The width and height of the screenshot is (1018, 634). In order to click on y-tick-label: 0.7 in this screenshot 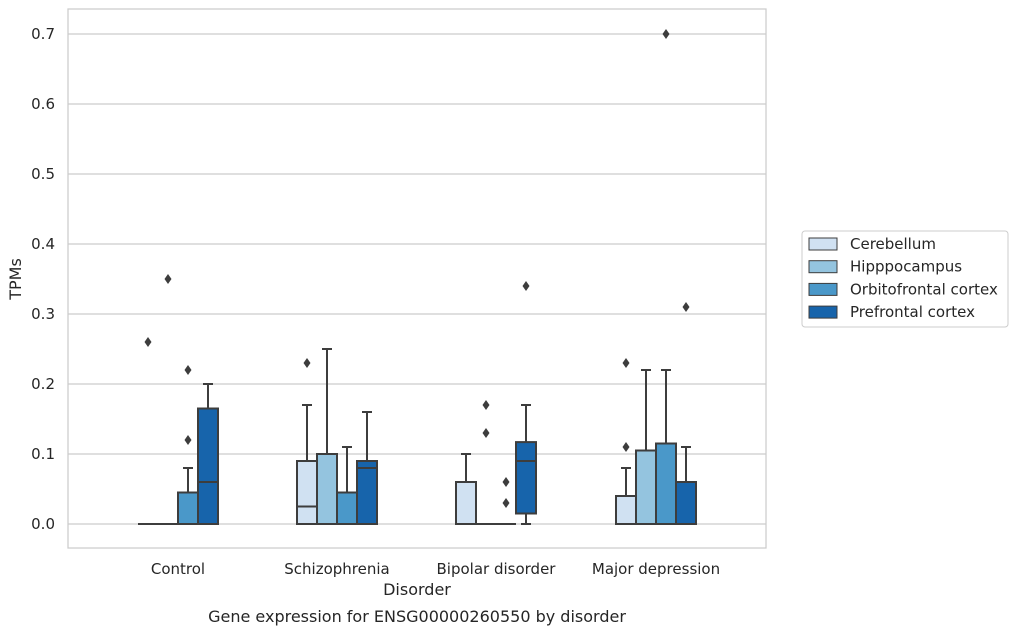, I will do `click(43, 34)`.